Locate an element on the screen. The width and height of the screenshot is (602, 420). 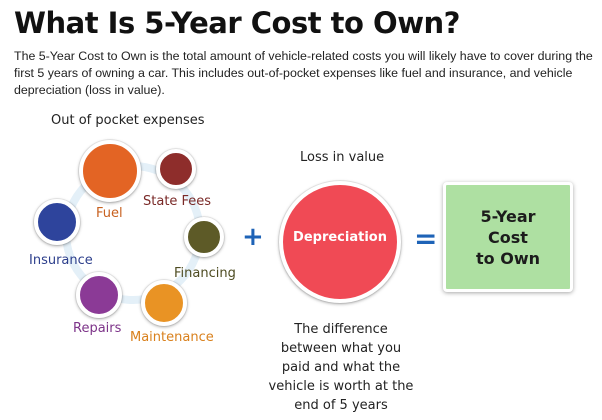
maintenance-circle is located at coordinates (164, 303).